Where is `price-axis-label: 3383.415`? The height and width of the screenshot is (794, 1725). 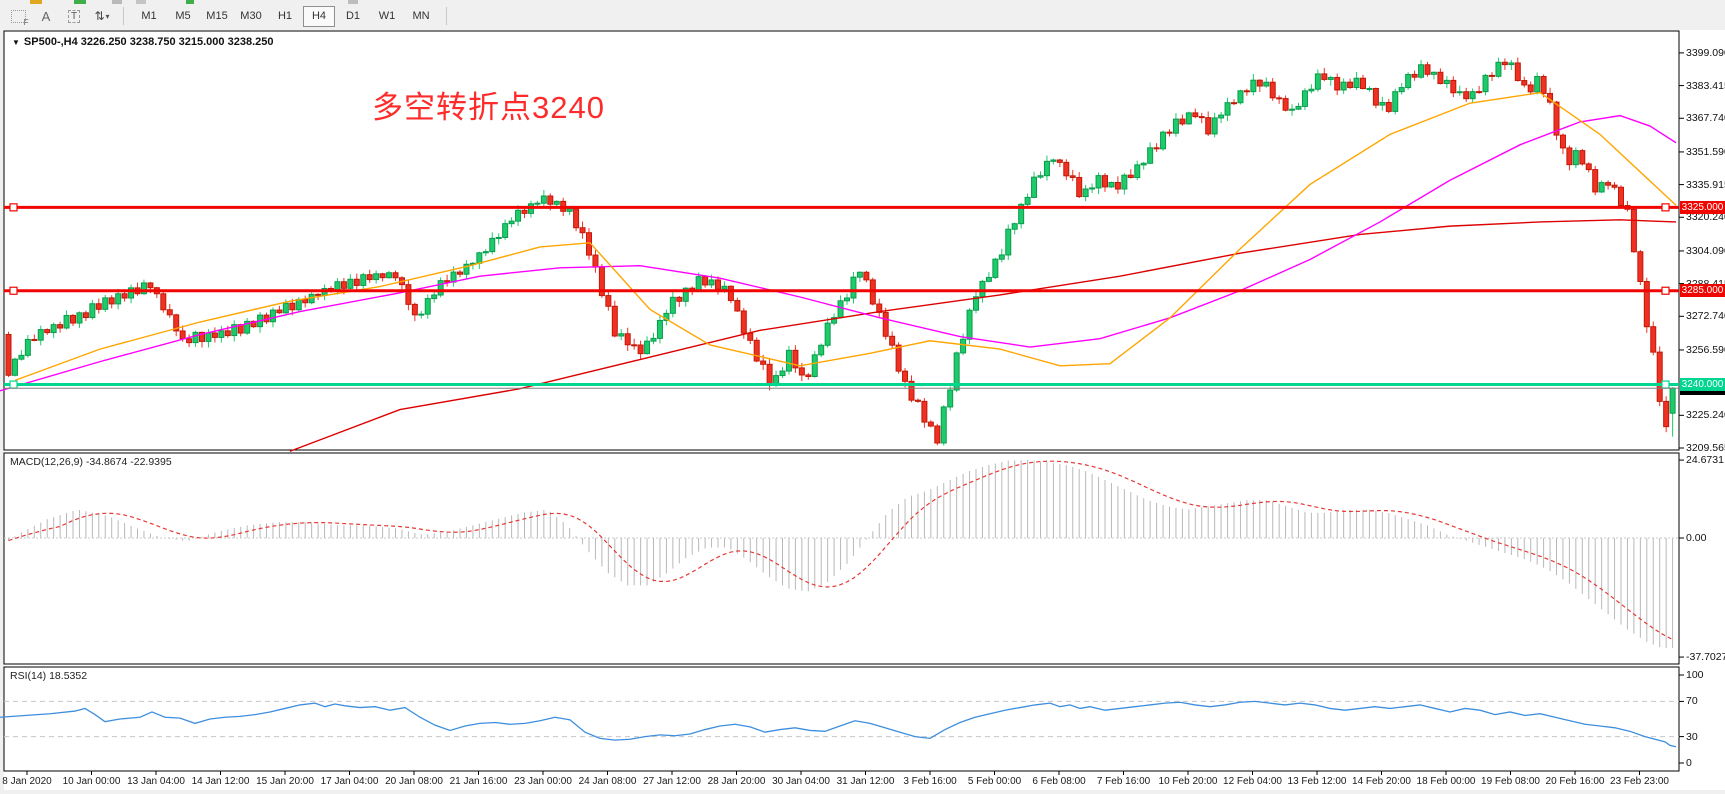 price-axis-label: 3383.415 is located at coordinates (1705, 85).